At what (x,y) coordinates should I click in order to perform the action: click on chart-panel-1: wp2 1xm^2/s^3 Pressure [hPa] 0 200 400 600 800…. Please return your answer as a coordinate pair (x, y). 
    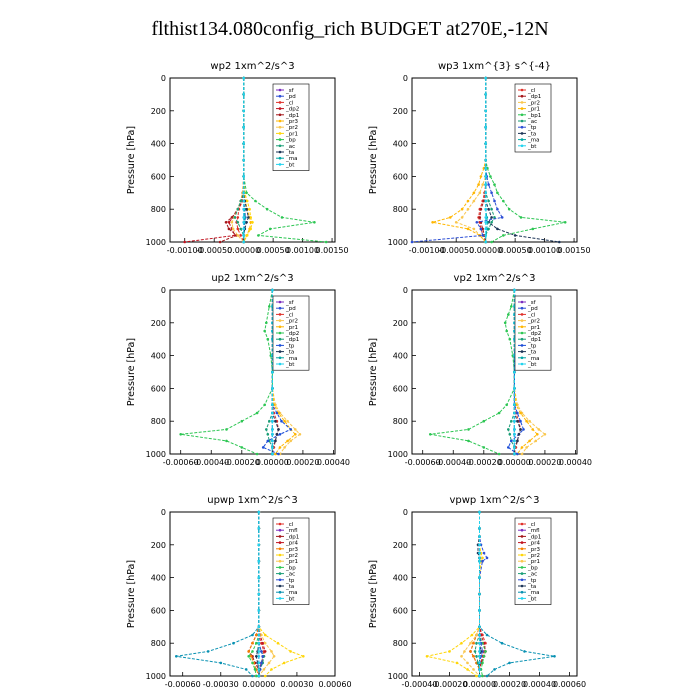
    Looking at the image, I should click on (237, 158).